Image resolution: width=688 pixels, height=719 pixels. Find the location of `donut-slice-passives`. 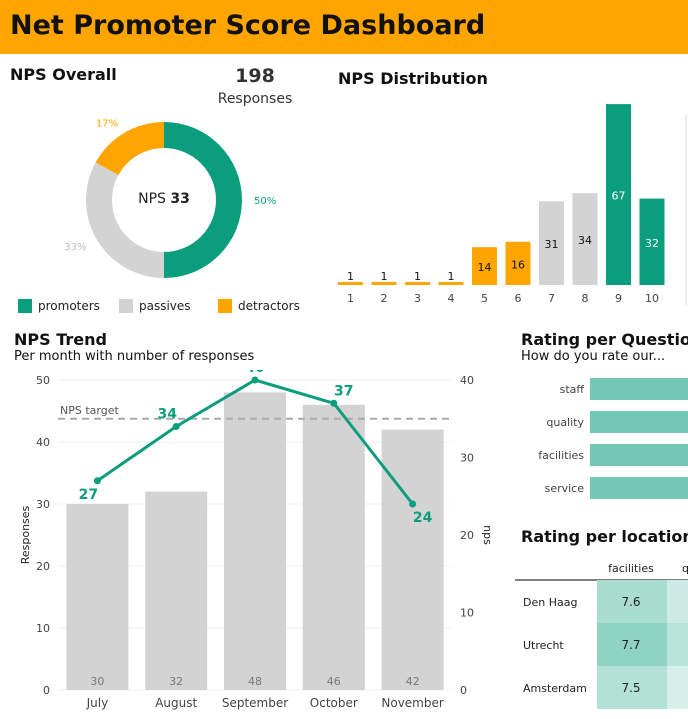

donut-slice-passives is located at coordinates (125, 220).